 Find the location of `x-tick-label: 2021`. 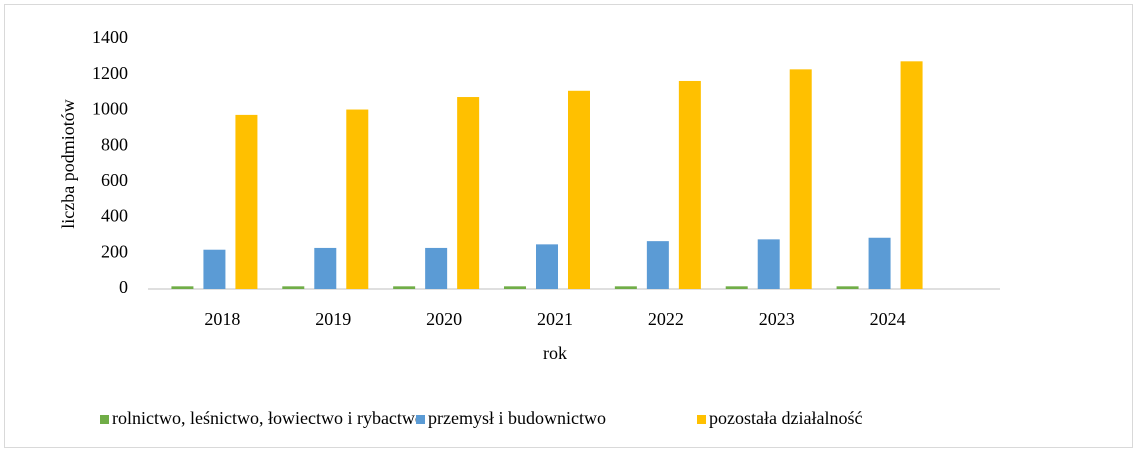

x-tick-label: 2021 is located at coordinates (555, 319).